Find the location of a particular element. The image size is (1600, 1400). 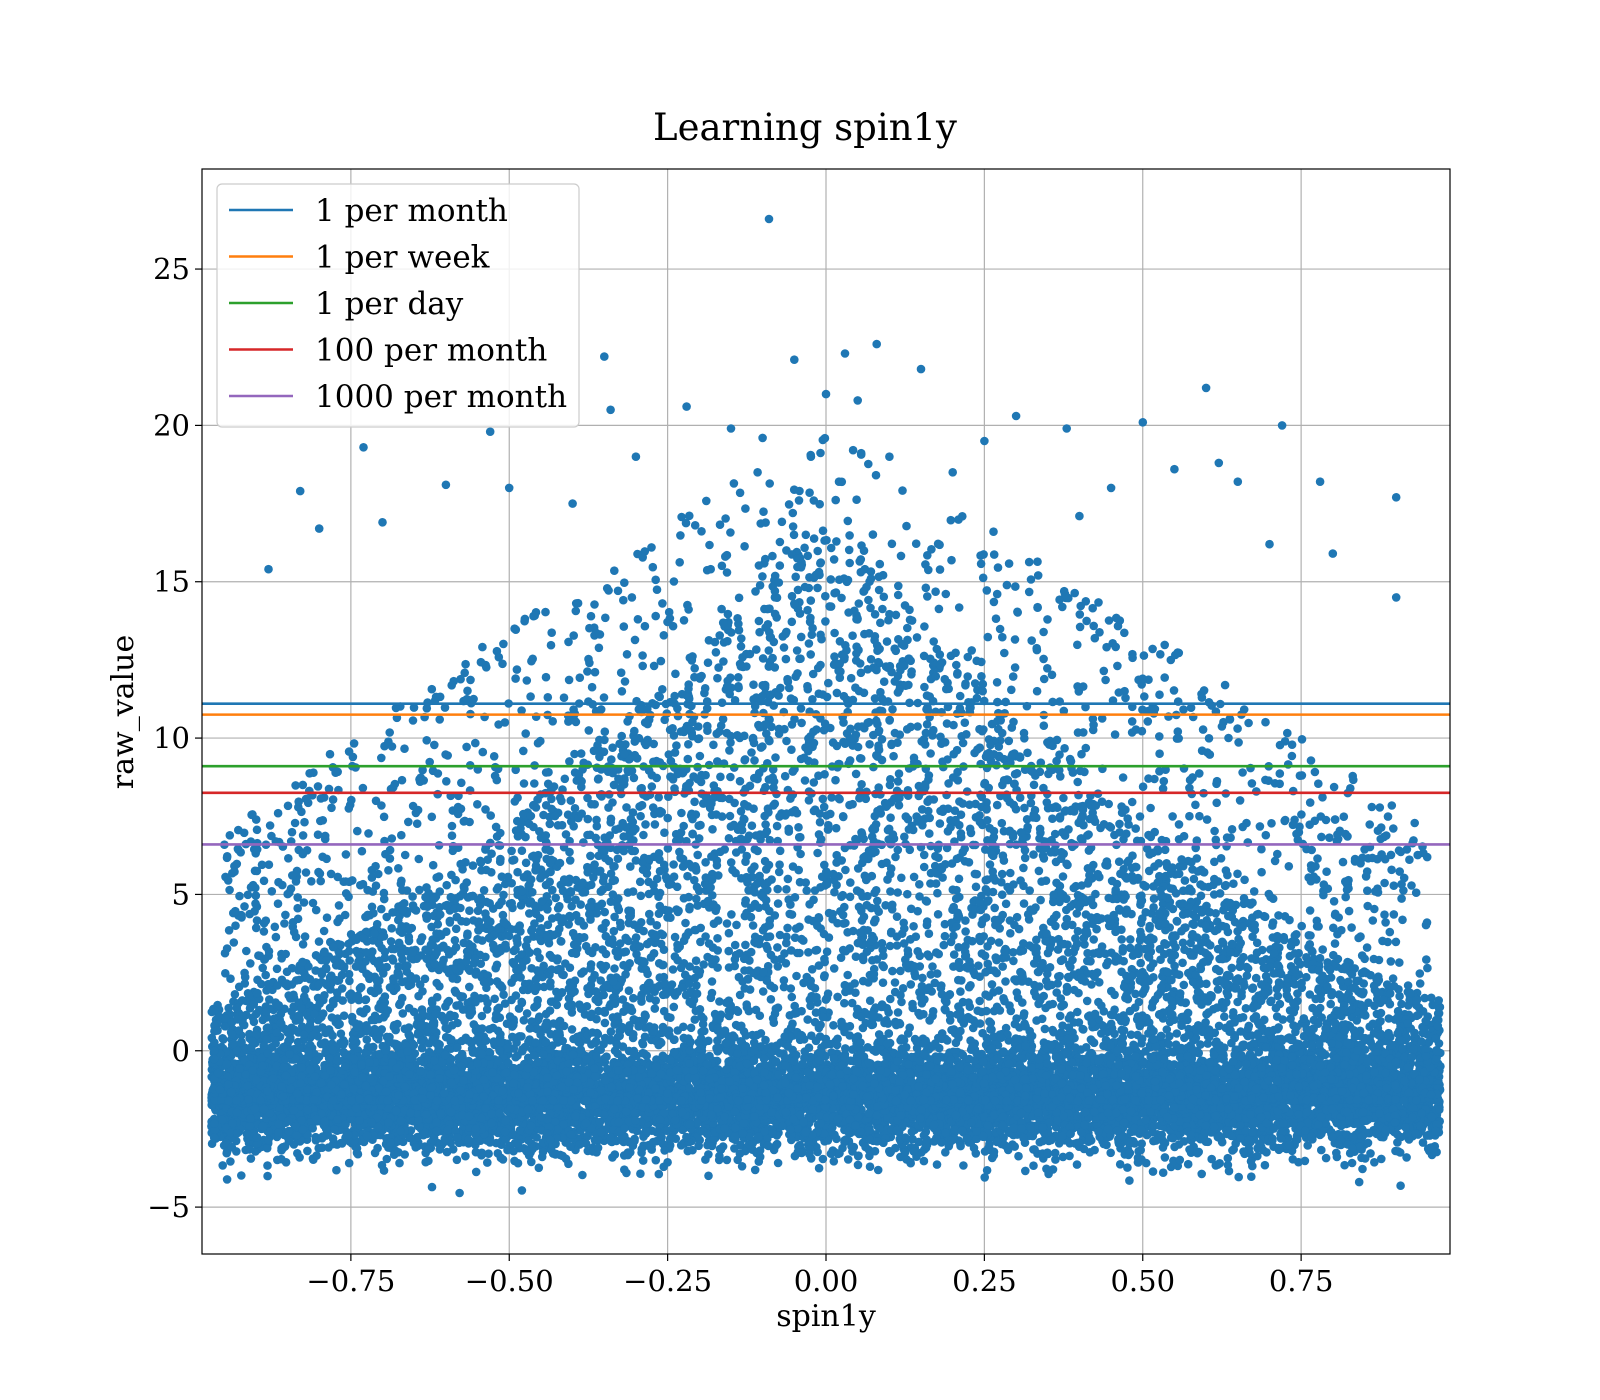

chart-title: Learning spin1y is located at coordinates (805, 127).